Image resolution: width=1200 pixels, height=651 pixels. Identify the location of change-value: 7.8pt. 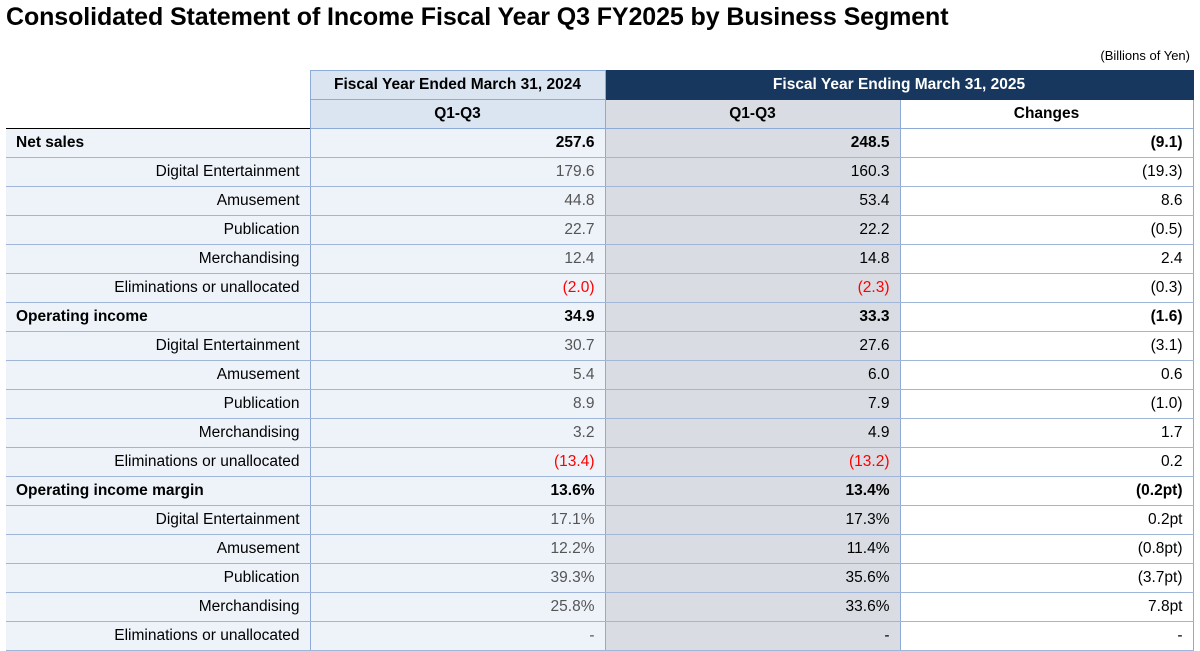
(1047, 607).